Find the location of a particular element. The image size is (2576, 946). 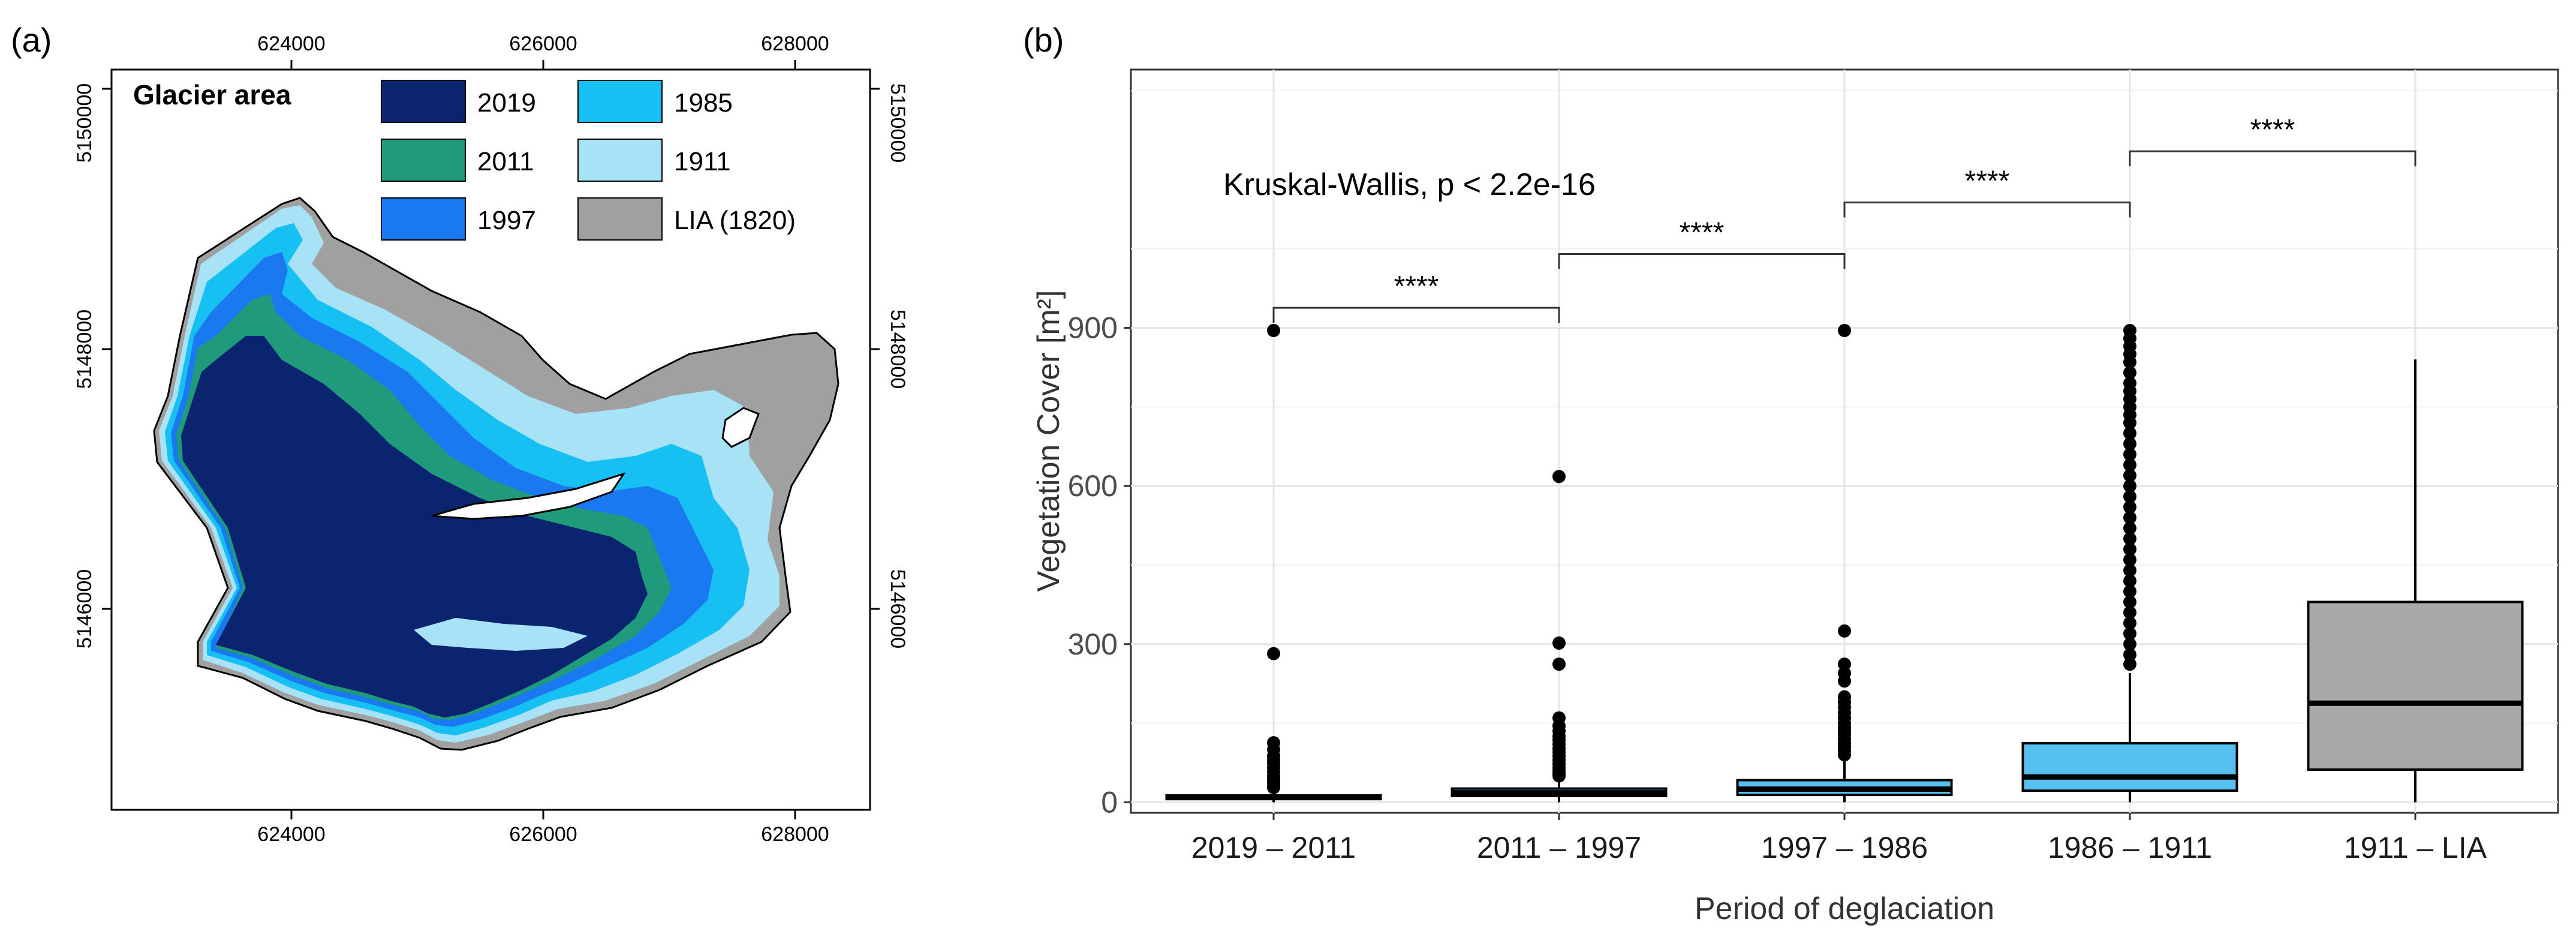

legend-item: 1911 is located at coordinates (654, 160).